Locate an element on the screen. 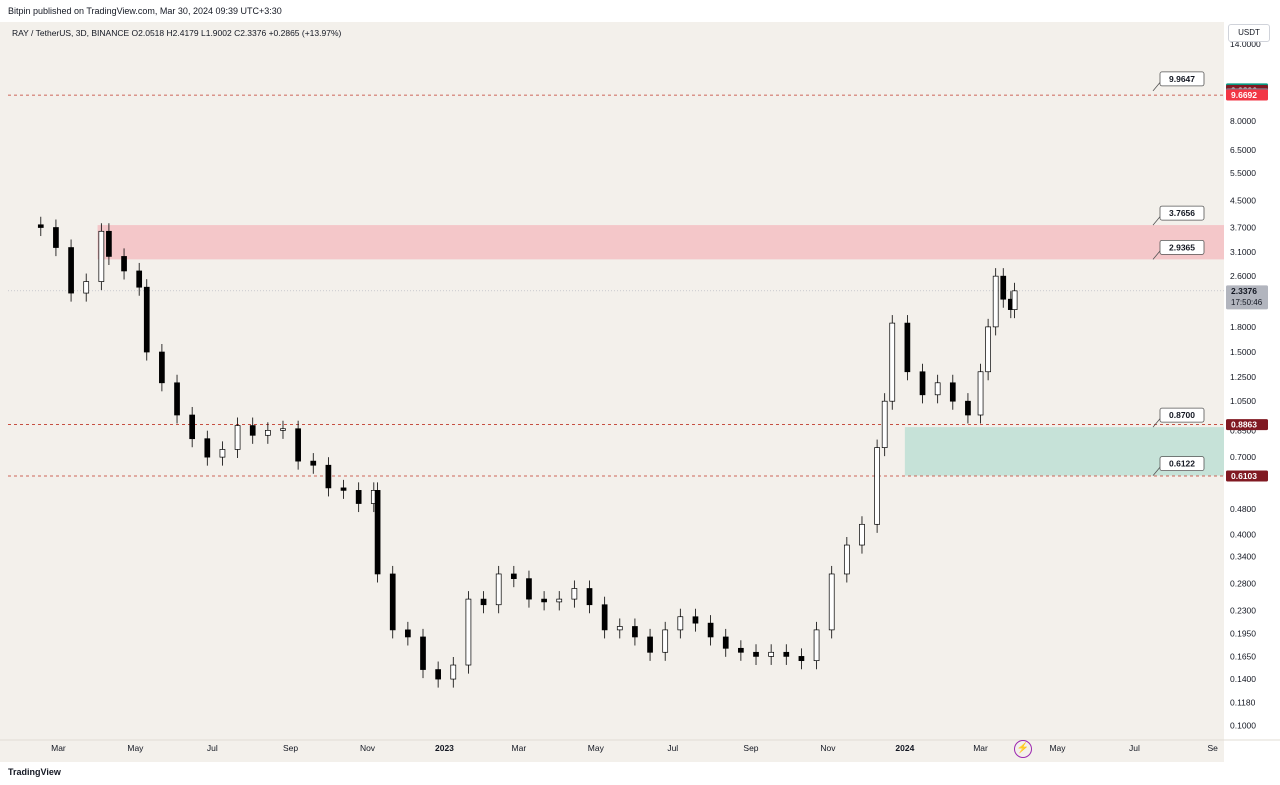 The width and height of the screenshot is (1280, 785). annotation-label: 3.7656 is located at coordinates (1182, 213).